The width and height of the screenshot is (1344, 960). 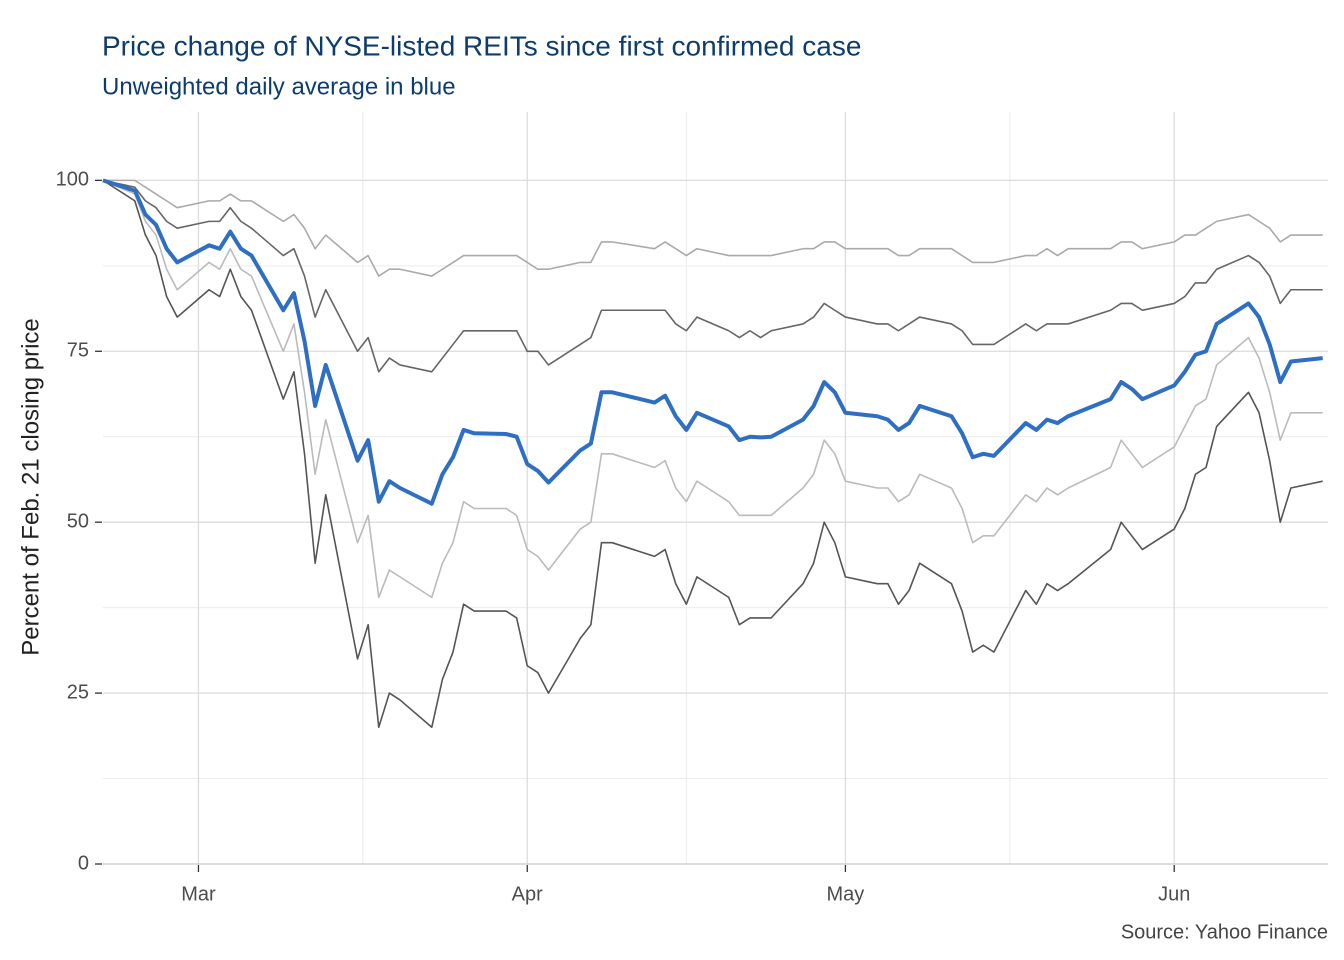 I want to click on x-tick-label: Apr, so click(x=527, y=894).